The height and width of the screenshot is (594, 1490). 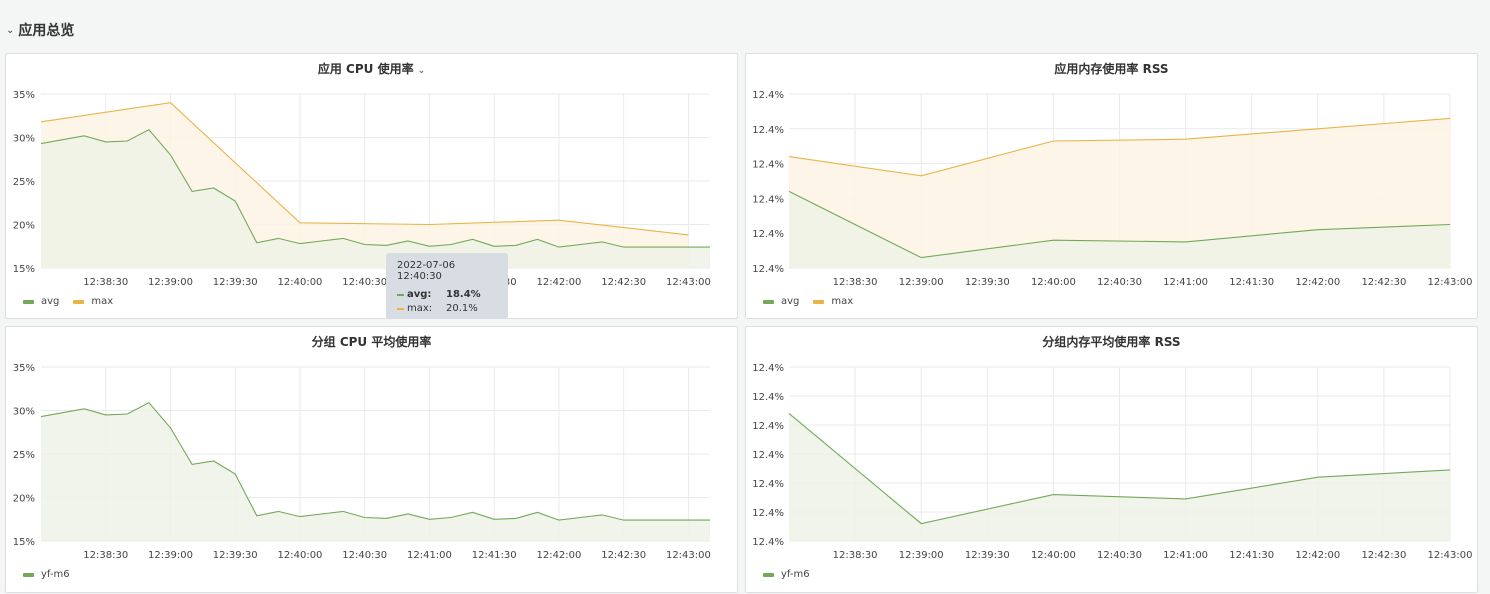 What do you see at coordinates (808, 301) in the screenshot?
I see `legend: avg max` at bounding box center [808, 301].